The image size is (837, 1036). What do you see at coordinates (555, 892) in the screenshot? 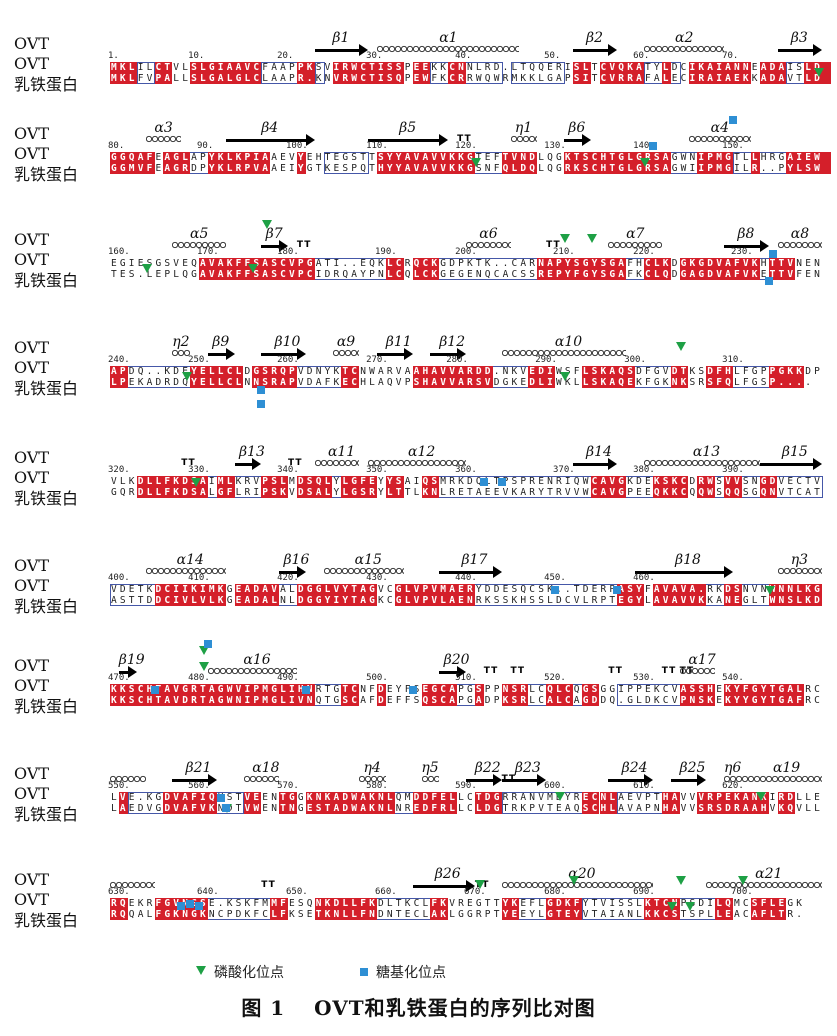
I see `ruler-tick-label: 680.` at bounding box center [555, 892].